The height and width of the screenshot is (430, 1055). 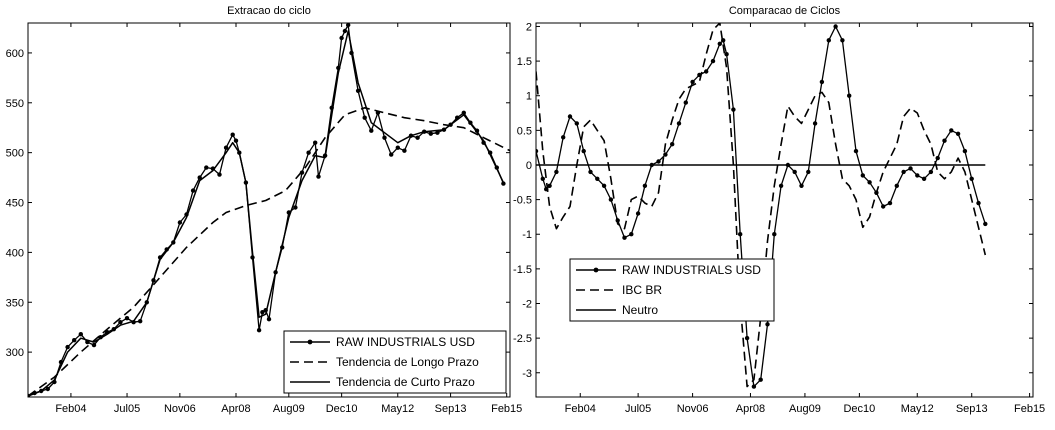 I want to click on chart-title: Comparacao de Ciclos, so click(x=785, y=11).